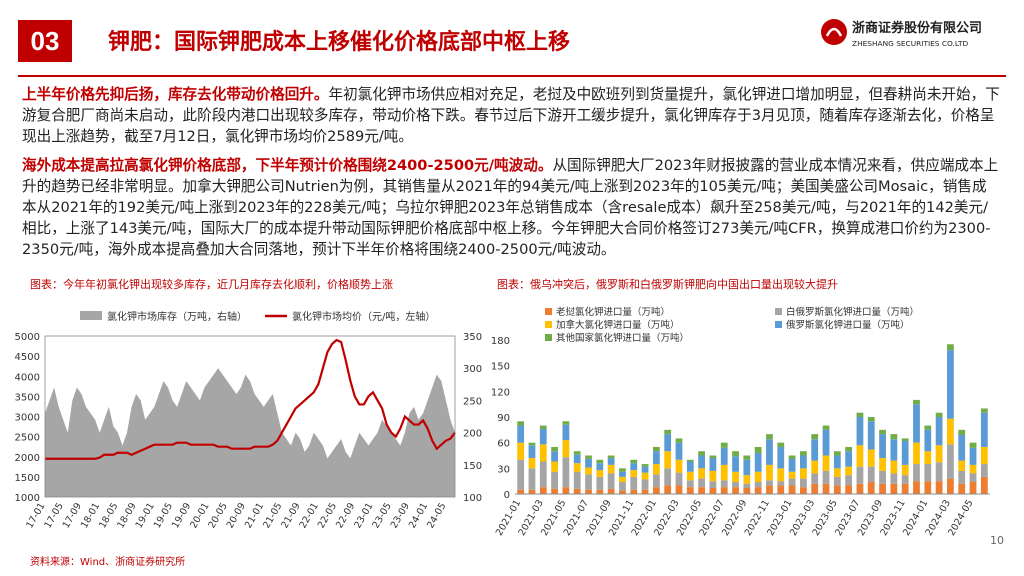  What do you see at coordinates (108, 562) in the screenshot?
I see `source-note: 资料来源：Wind、浙商证券研究所` at bounding box center [108, 562].